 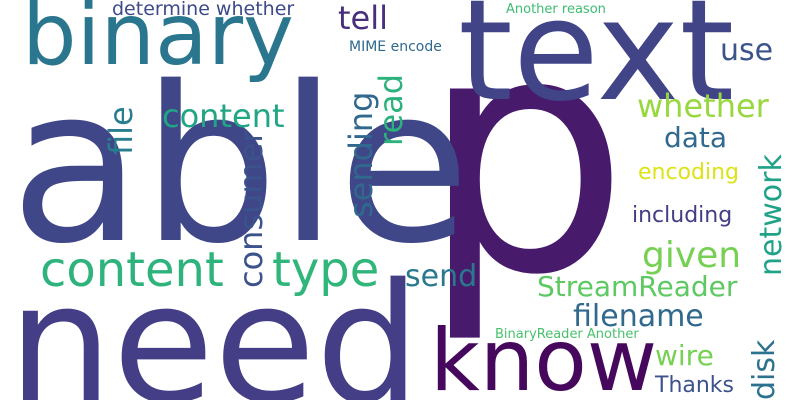 I want to click on word-mime-encode: MIME encode, so click(x=395, y=47).